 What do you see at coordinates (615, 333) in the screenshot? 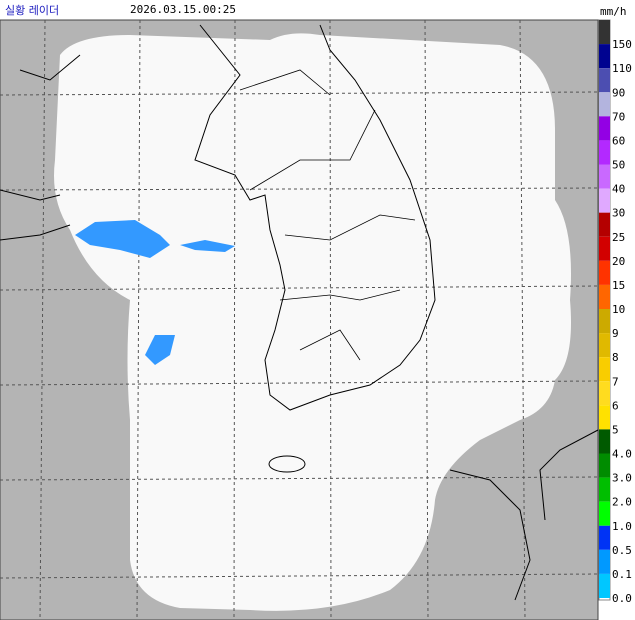
I see `legend-label: 9` at bounding box center [615, 333].